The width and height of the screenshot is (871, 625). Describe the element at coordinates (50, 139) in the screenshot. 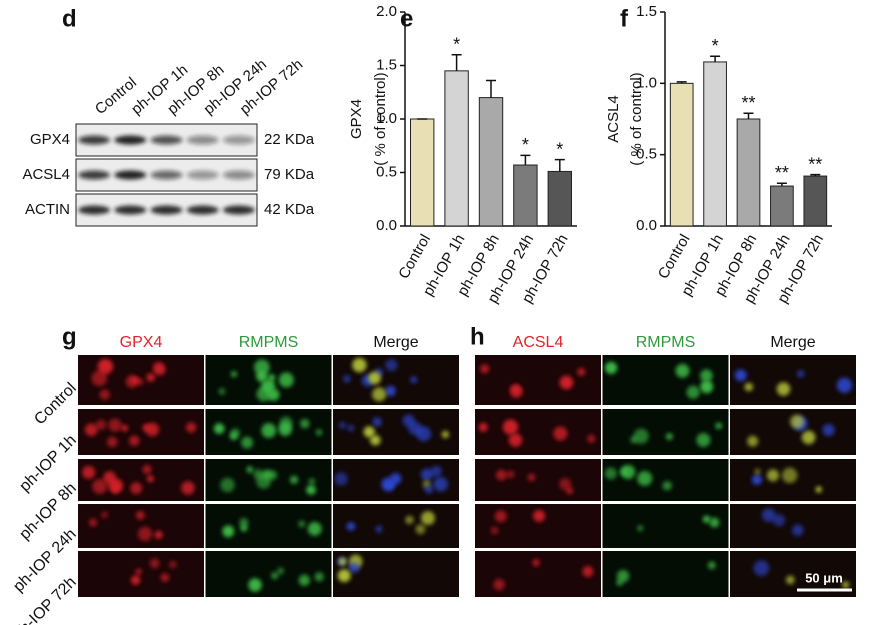

I see `protein-label: GPX4` at that location.